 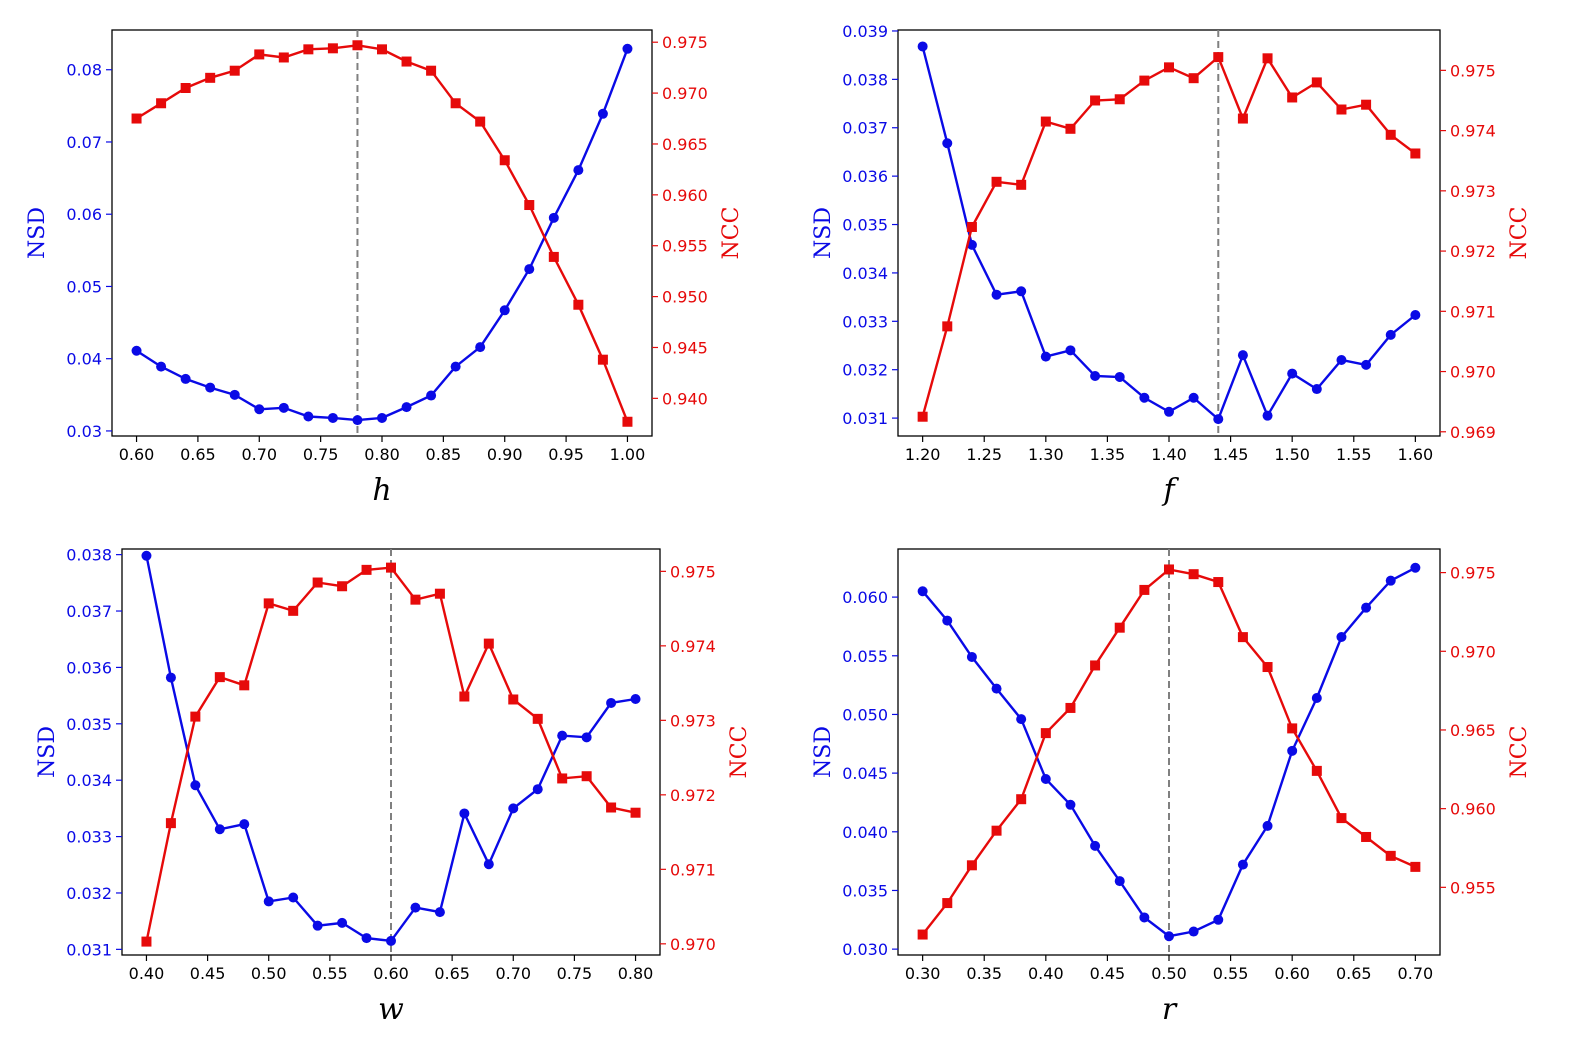 What do you see at coordinates (984, 454) in the screenshot?
I see `x-tick-label: 1.25` at bounding box center [984, 454].